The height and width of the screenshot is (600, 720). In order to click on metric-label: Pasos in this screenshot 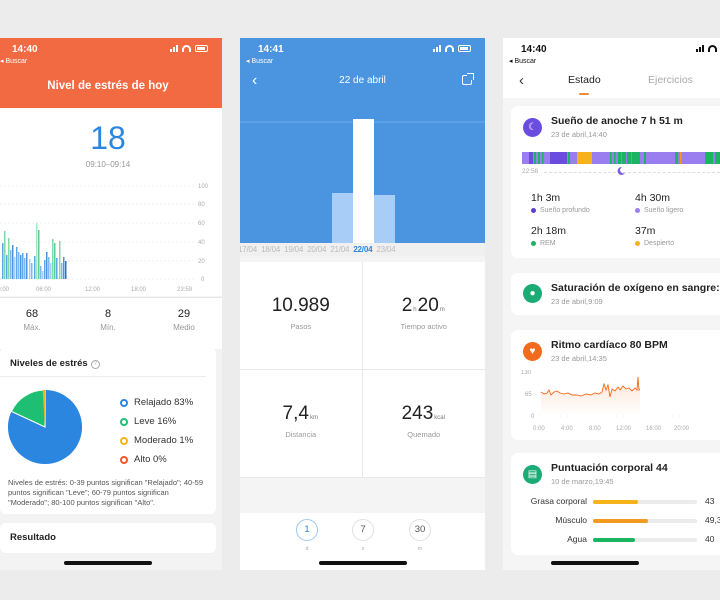, I will do `click(301, 326)`.